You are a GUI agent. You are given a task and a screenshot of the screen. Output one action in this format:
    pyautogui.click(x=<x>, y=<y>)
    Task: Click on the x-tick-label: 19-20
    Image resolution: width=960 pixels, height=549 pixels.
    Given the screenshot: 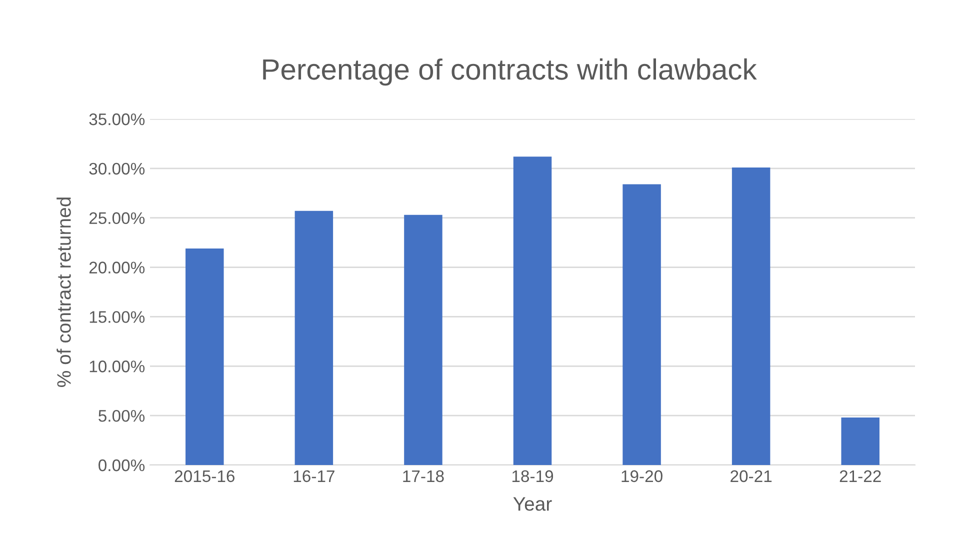 What is the action you would take?
    pyautogui.click(x=642, y=476)
    